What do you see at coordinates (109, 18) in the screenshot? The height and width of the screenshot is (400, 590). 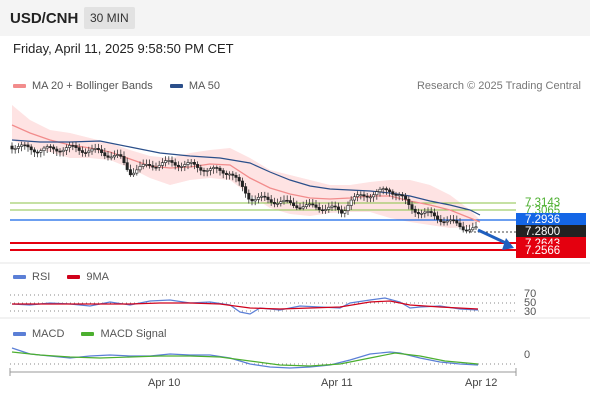 I see `timeframe-button: 30 MIN` at bounding box center [109, 18].